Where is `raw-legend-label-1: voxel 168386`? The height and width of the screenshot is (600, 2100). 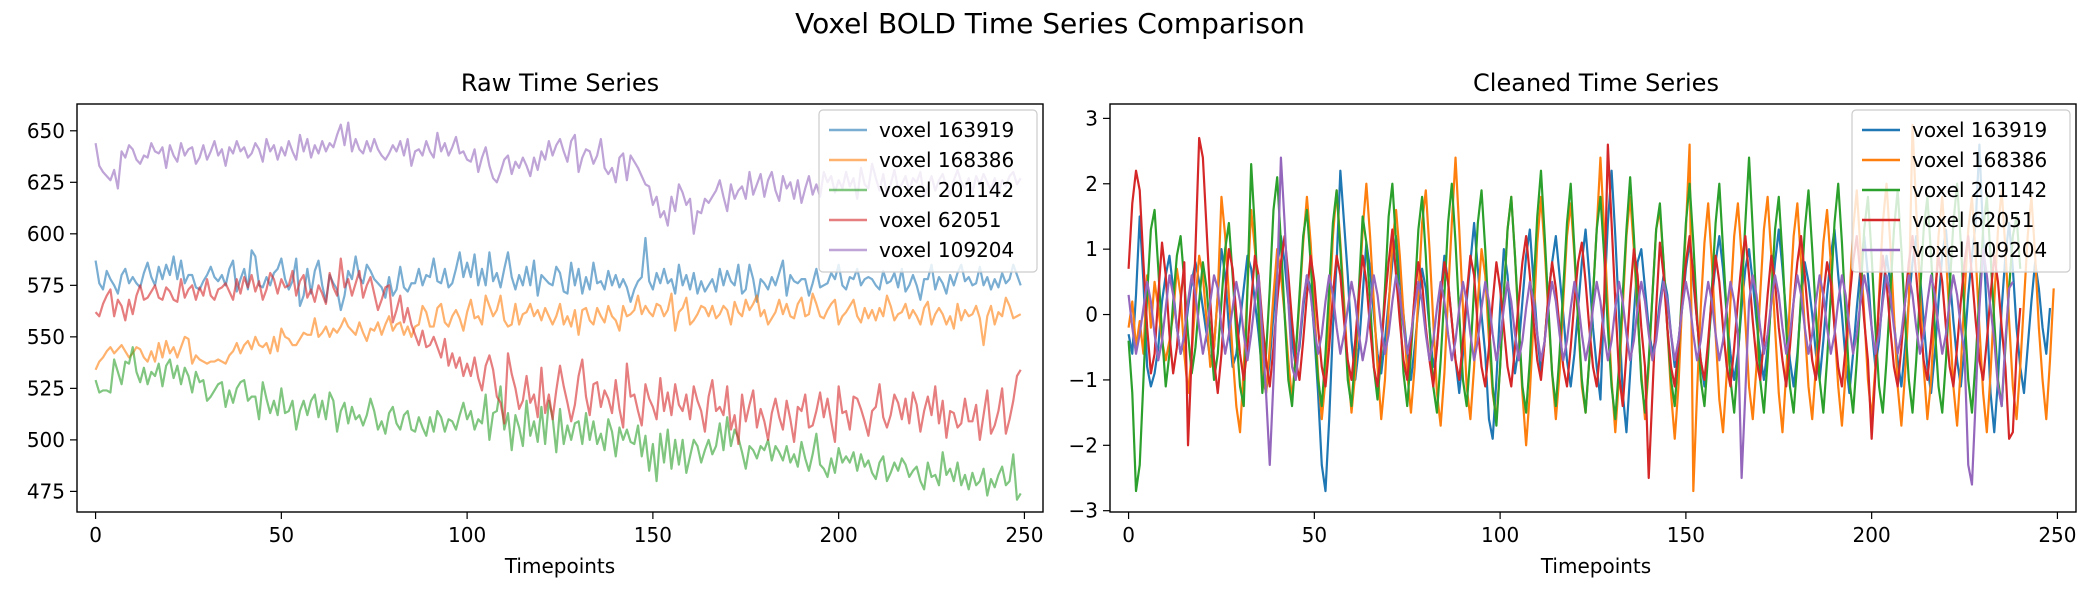
raw-legend-label-1: voxel 168386 is located at coordinates (946, 160).